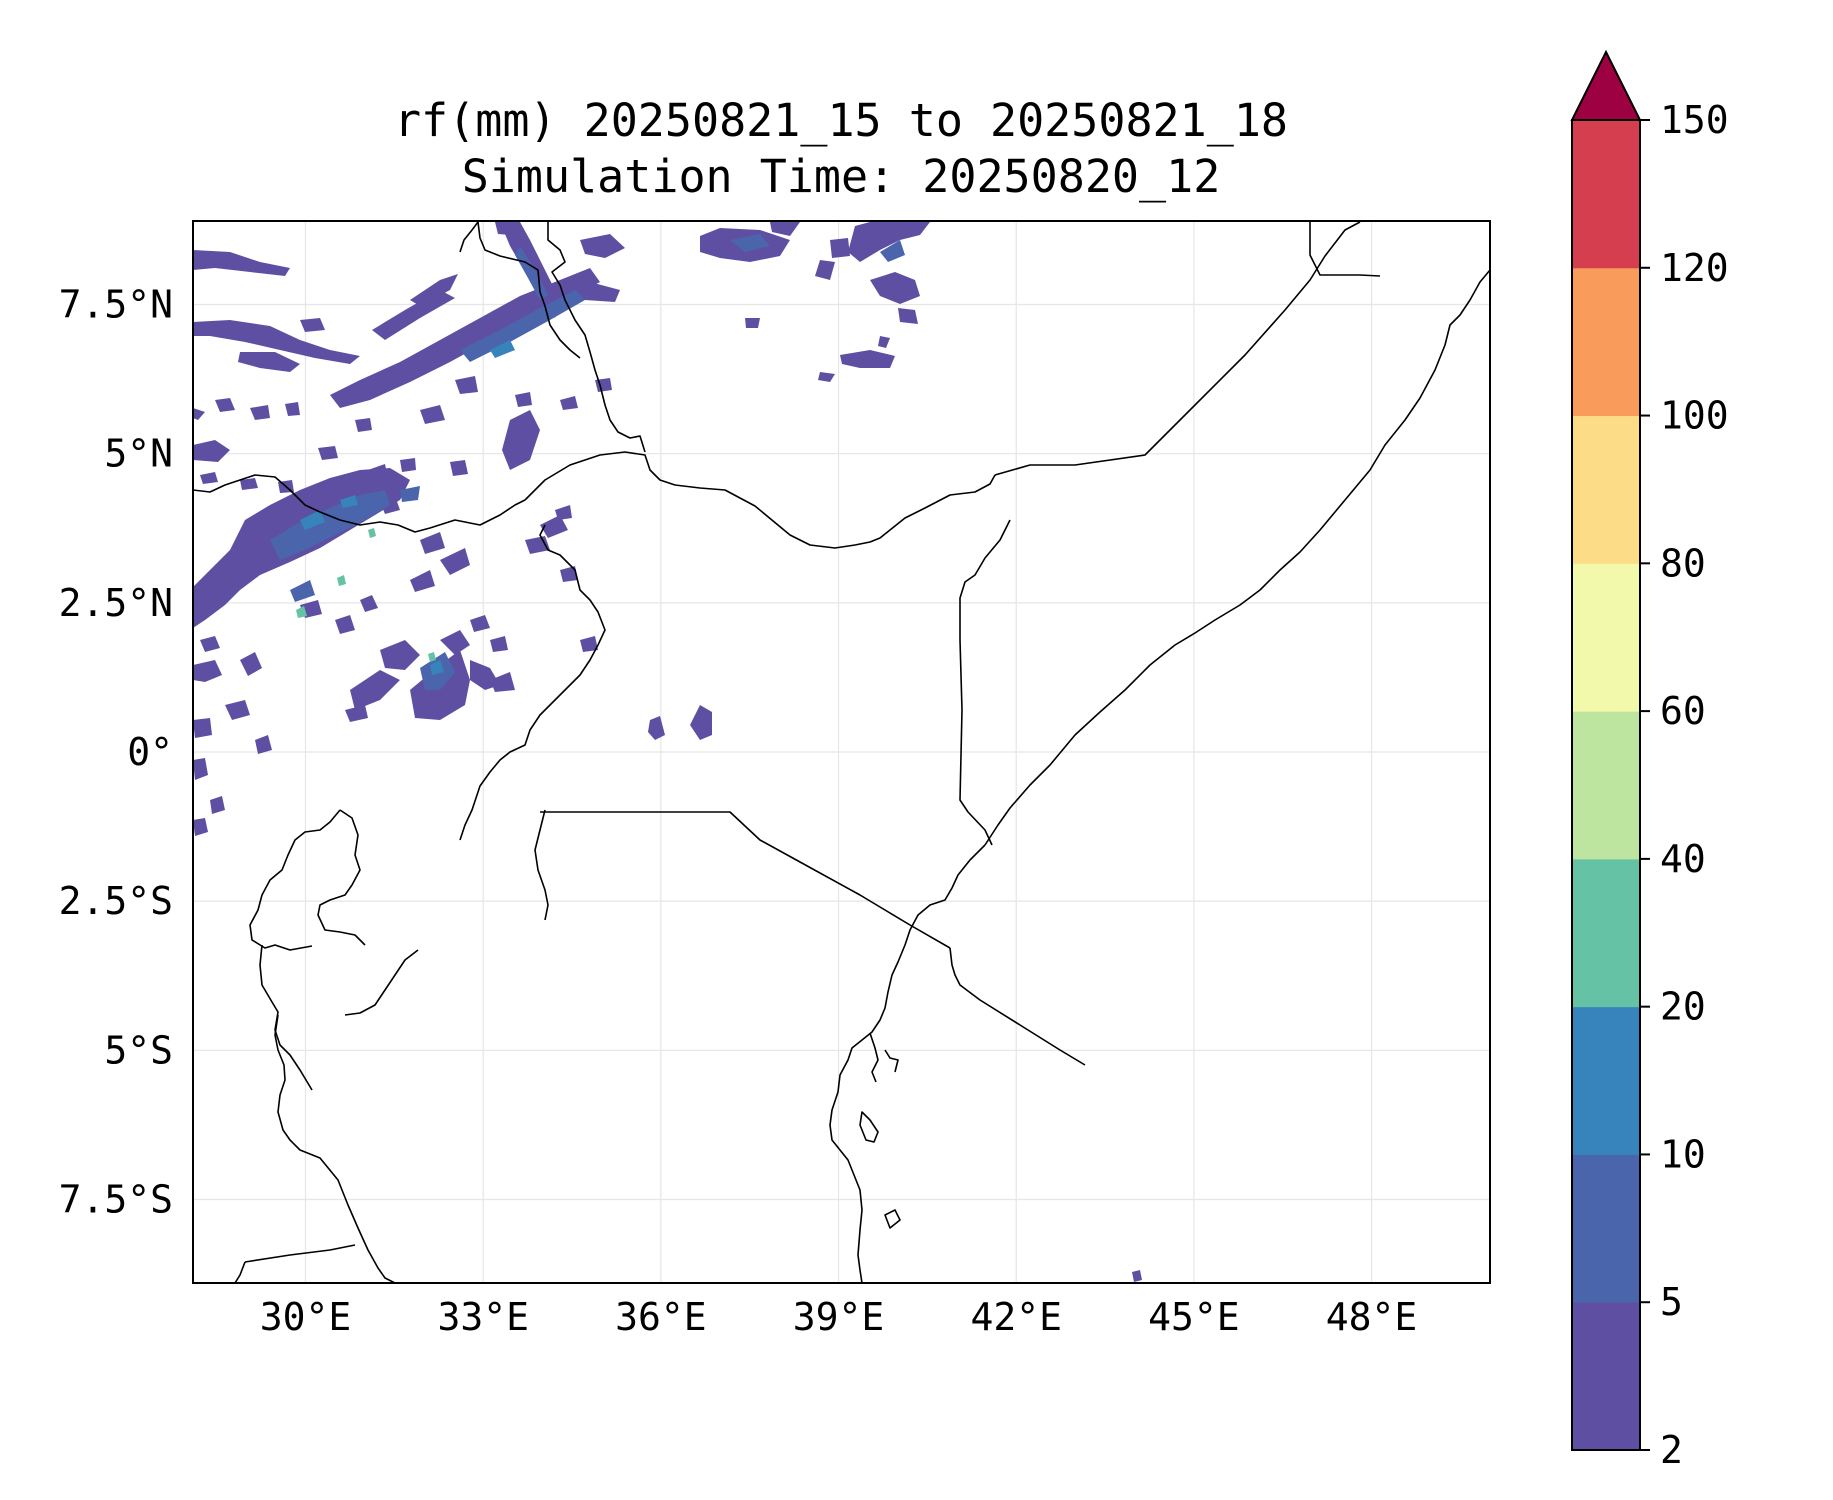 This screenshot has height=1500, width=1833. Describe the element at coordinates (1606, 85) in the screenshot. I see `colorbar-extend-arrow` at that location.